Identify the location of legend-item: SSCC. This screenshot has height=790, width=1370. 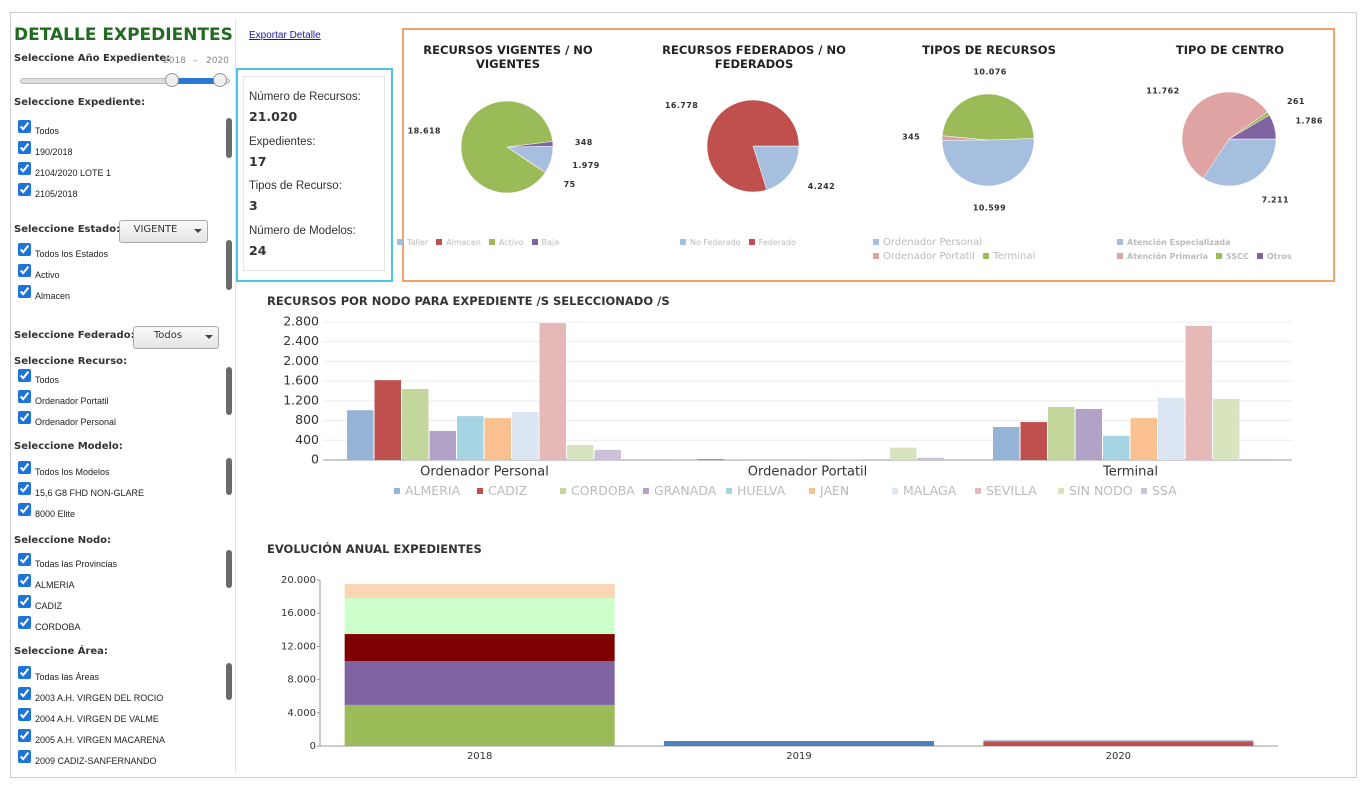
(1232, 256).